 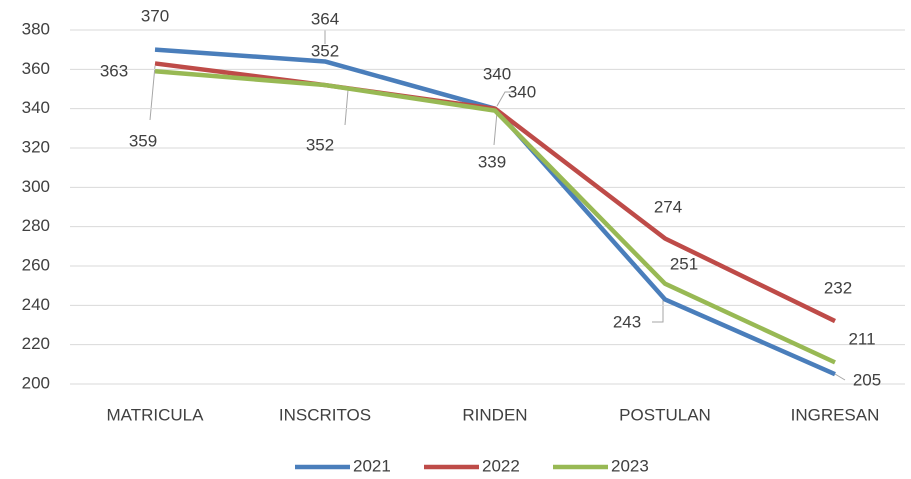 What do you see at coordinates (36, 28) in the screenshot?
I see `y-tick-label: 380` at bounding box center [36, 28].